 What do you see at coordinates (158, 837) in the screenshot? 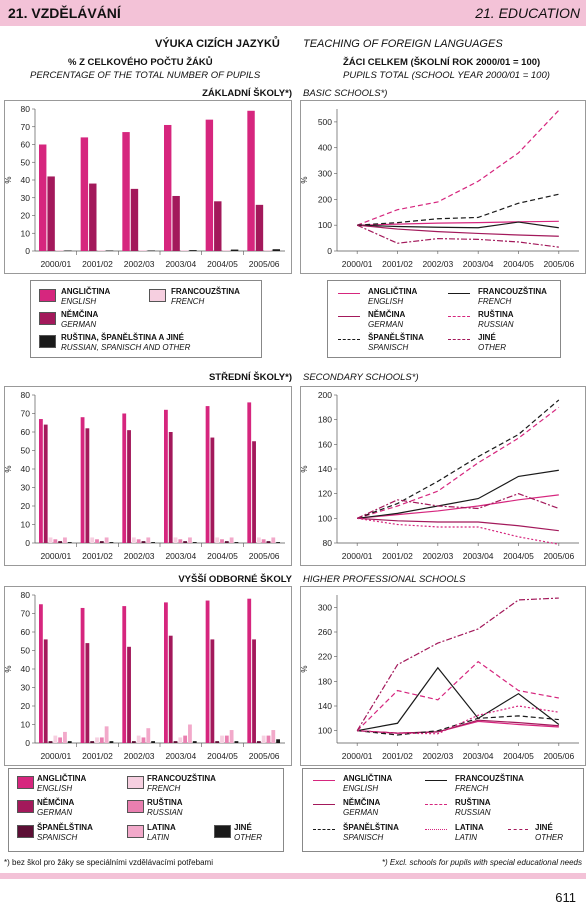
I see `legend-latin-en: LATIN` at bounding box center [158, 837].